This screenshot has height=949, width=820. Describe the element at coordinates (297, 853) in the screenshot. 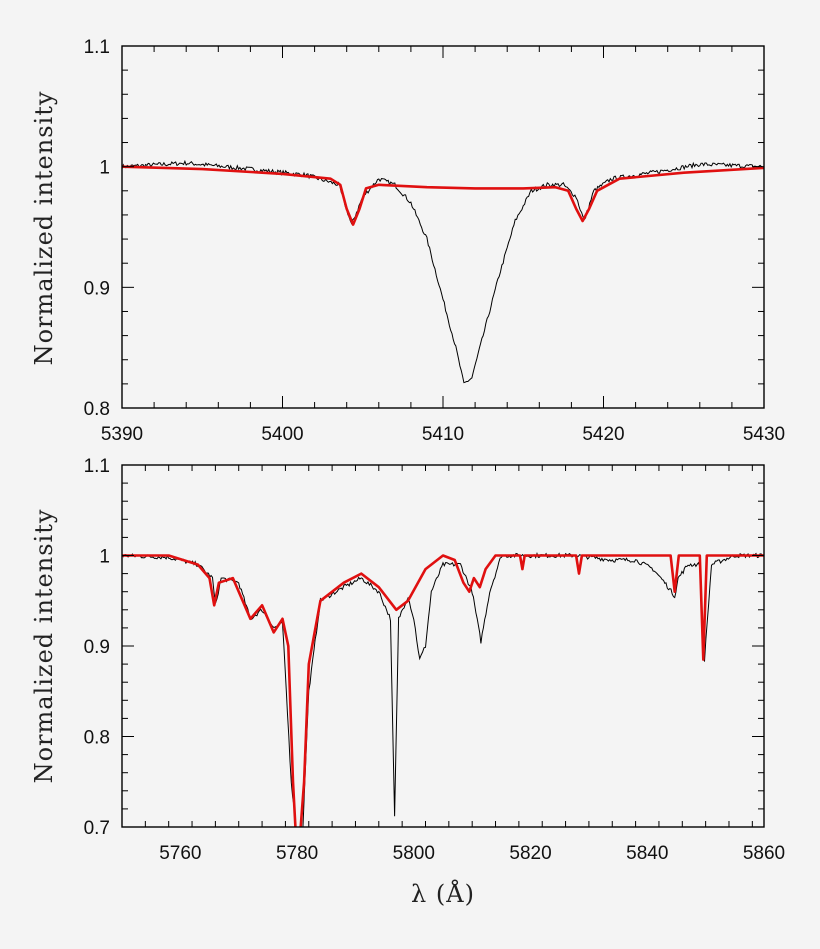

I see `x-tick-label: 5780` at that location.